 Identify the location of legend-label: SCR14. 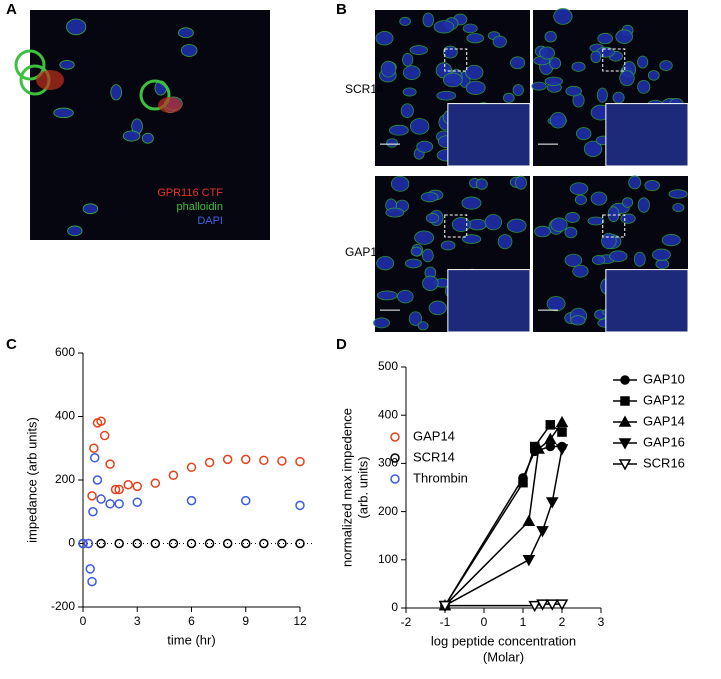
(434, 456).